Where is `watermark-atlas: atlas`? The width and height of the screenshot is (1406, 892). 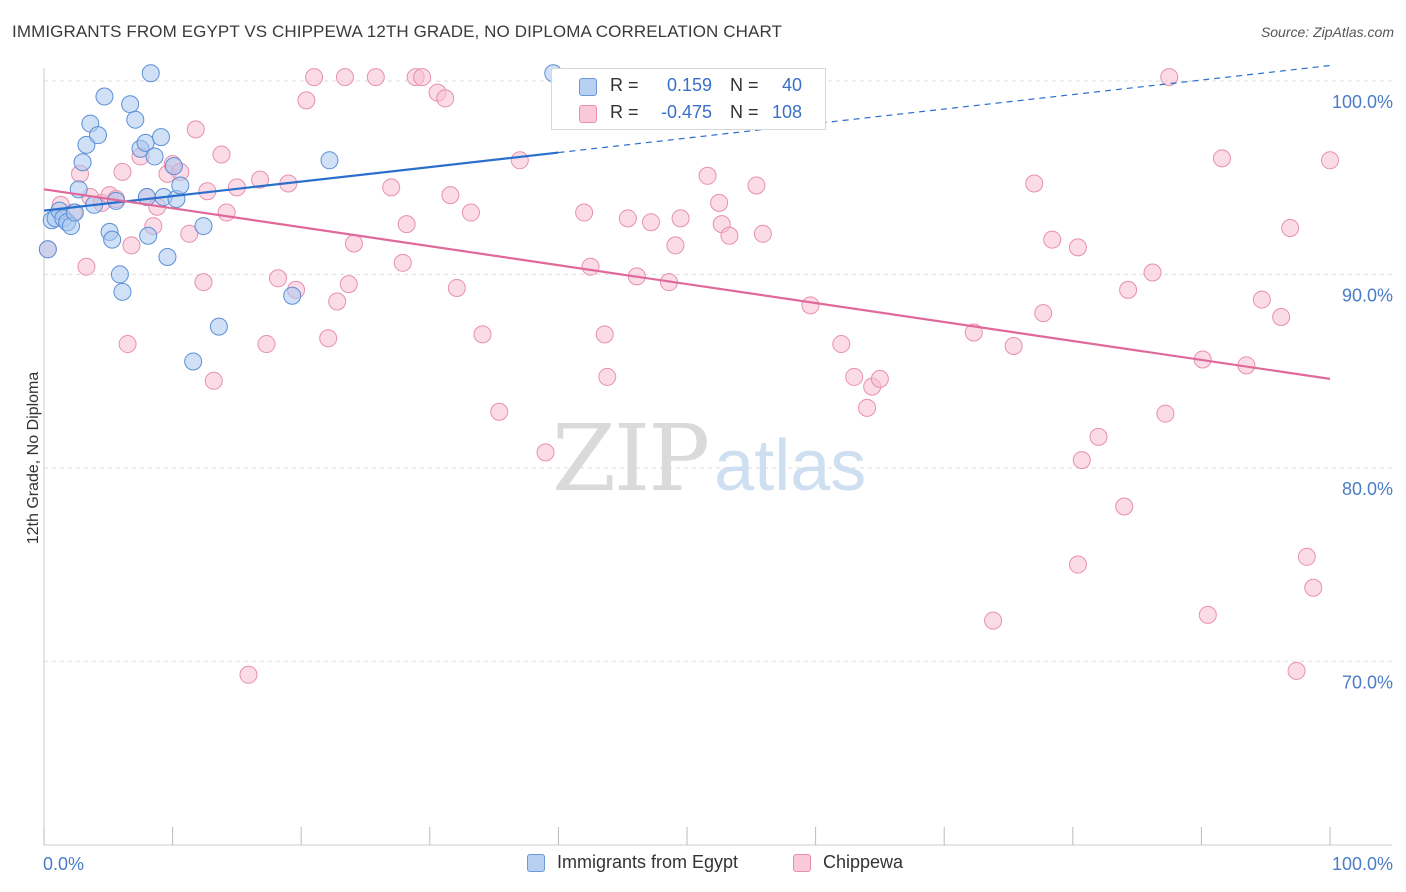
watermark-atlas: atlas is located at coordinates (790, 466).